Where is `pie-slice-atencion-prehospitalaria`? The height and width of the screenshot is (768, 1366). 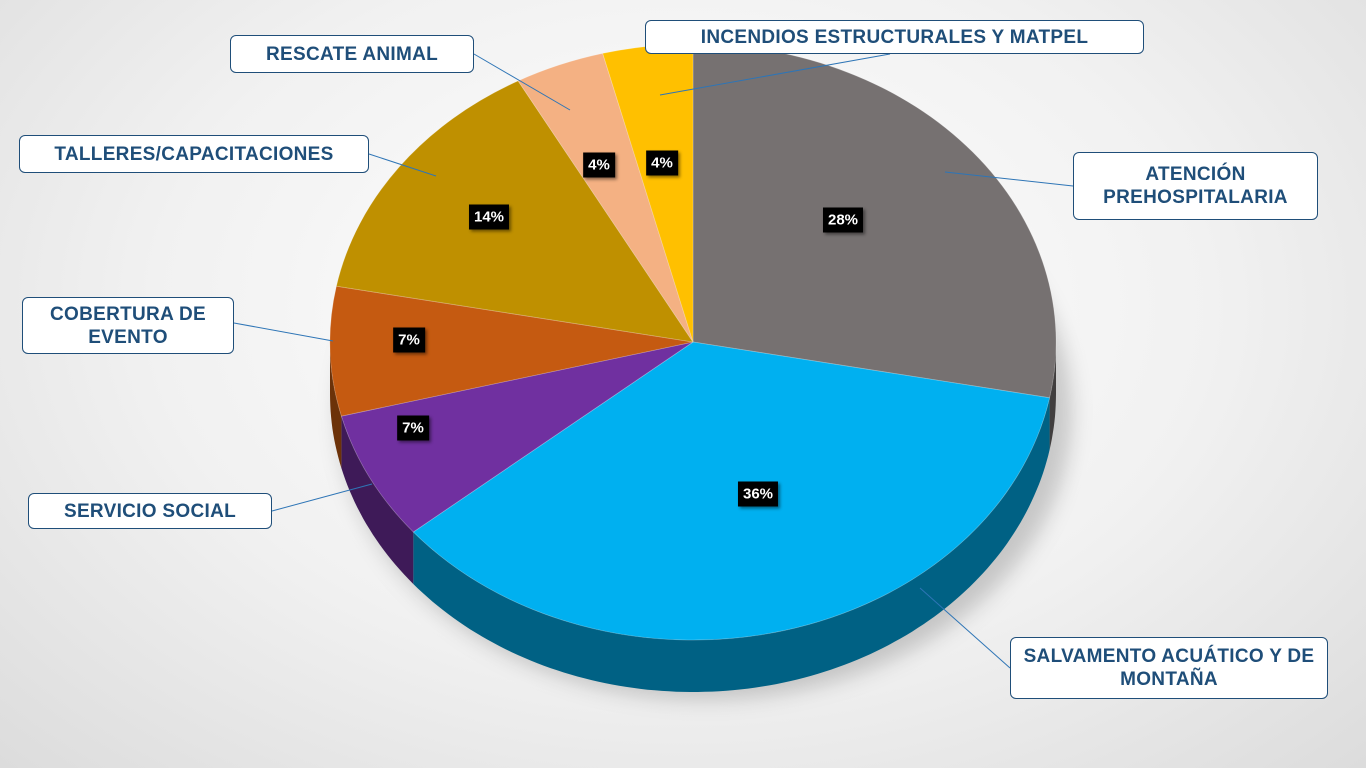 pie-slice-atencion-prehospitalaria is located at coordinates (874, 221).